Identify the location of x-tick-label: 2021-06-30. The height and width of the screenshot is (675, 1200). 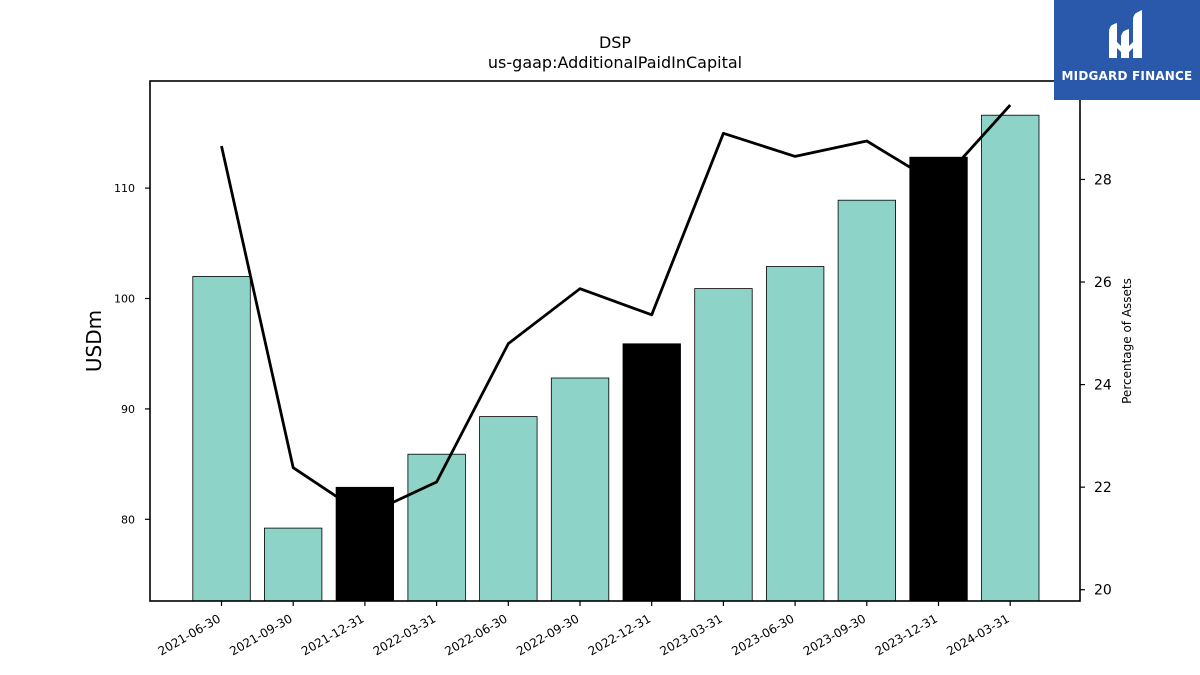
(189, 634).